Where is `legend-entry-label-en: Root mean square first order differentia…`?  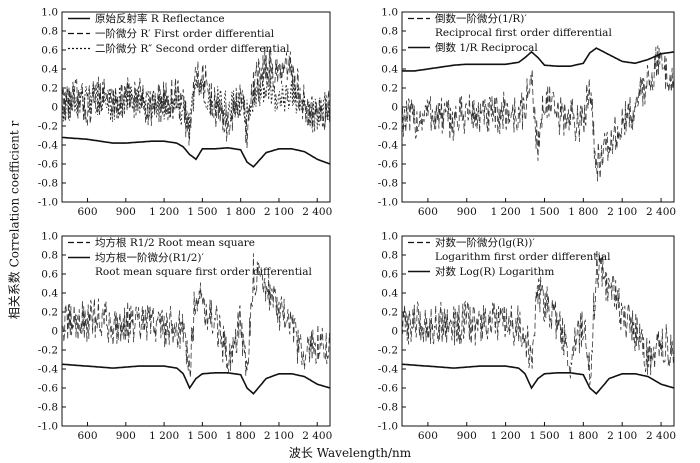
legend-entry-label-en: Root mean square first order differentia… is located at coordinates (204, 272).